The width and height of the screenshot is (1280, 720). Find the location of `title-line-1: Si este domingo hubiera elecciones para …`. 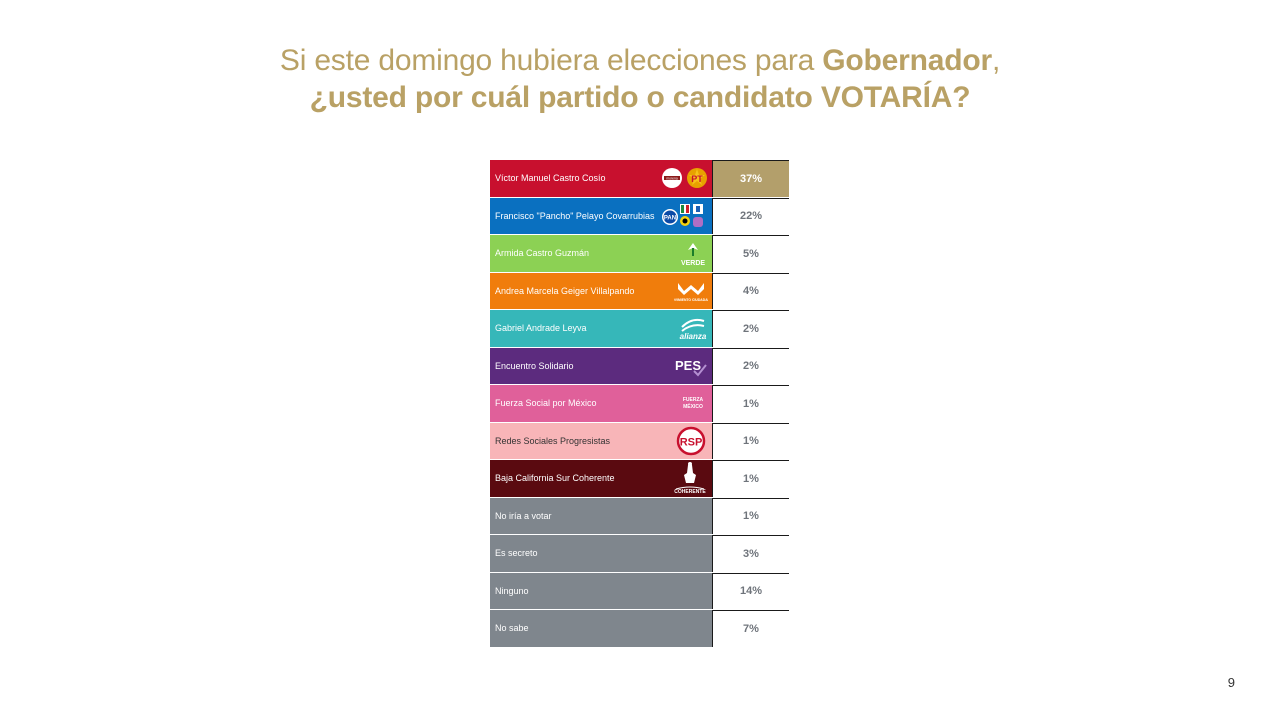

title-line-1: Si este domingo hubiera elecciones para … is located at coordinates (640, 60).